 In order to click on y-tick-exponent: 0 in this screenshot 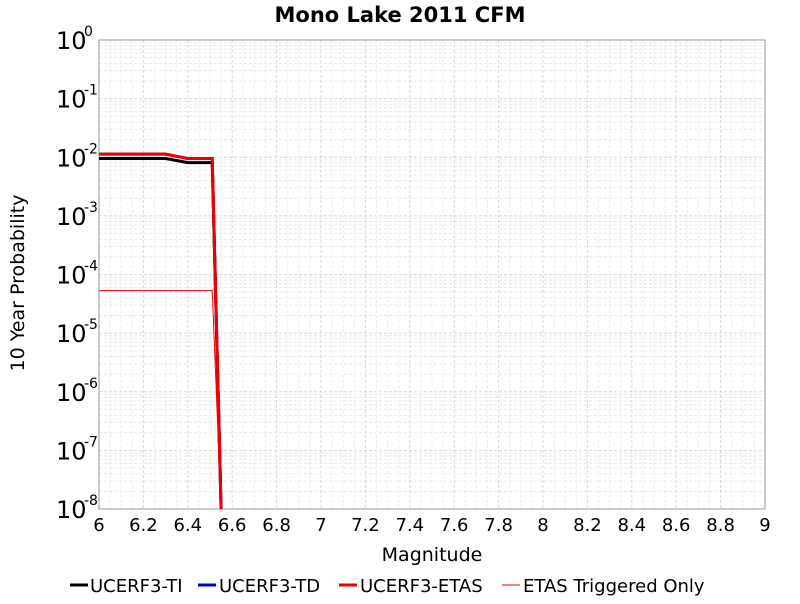, I will do `click(88, 32)`.